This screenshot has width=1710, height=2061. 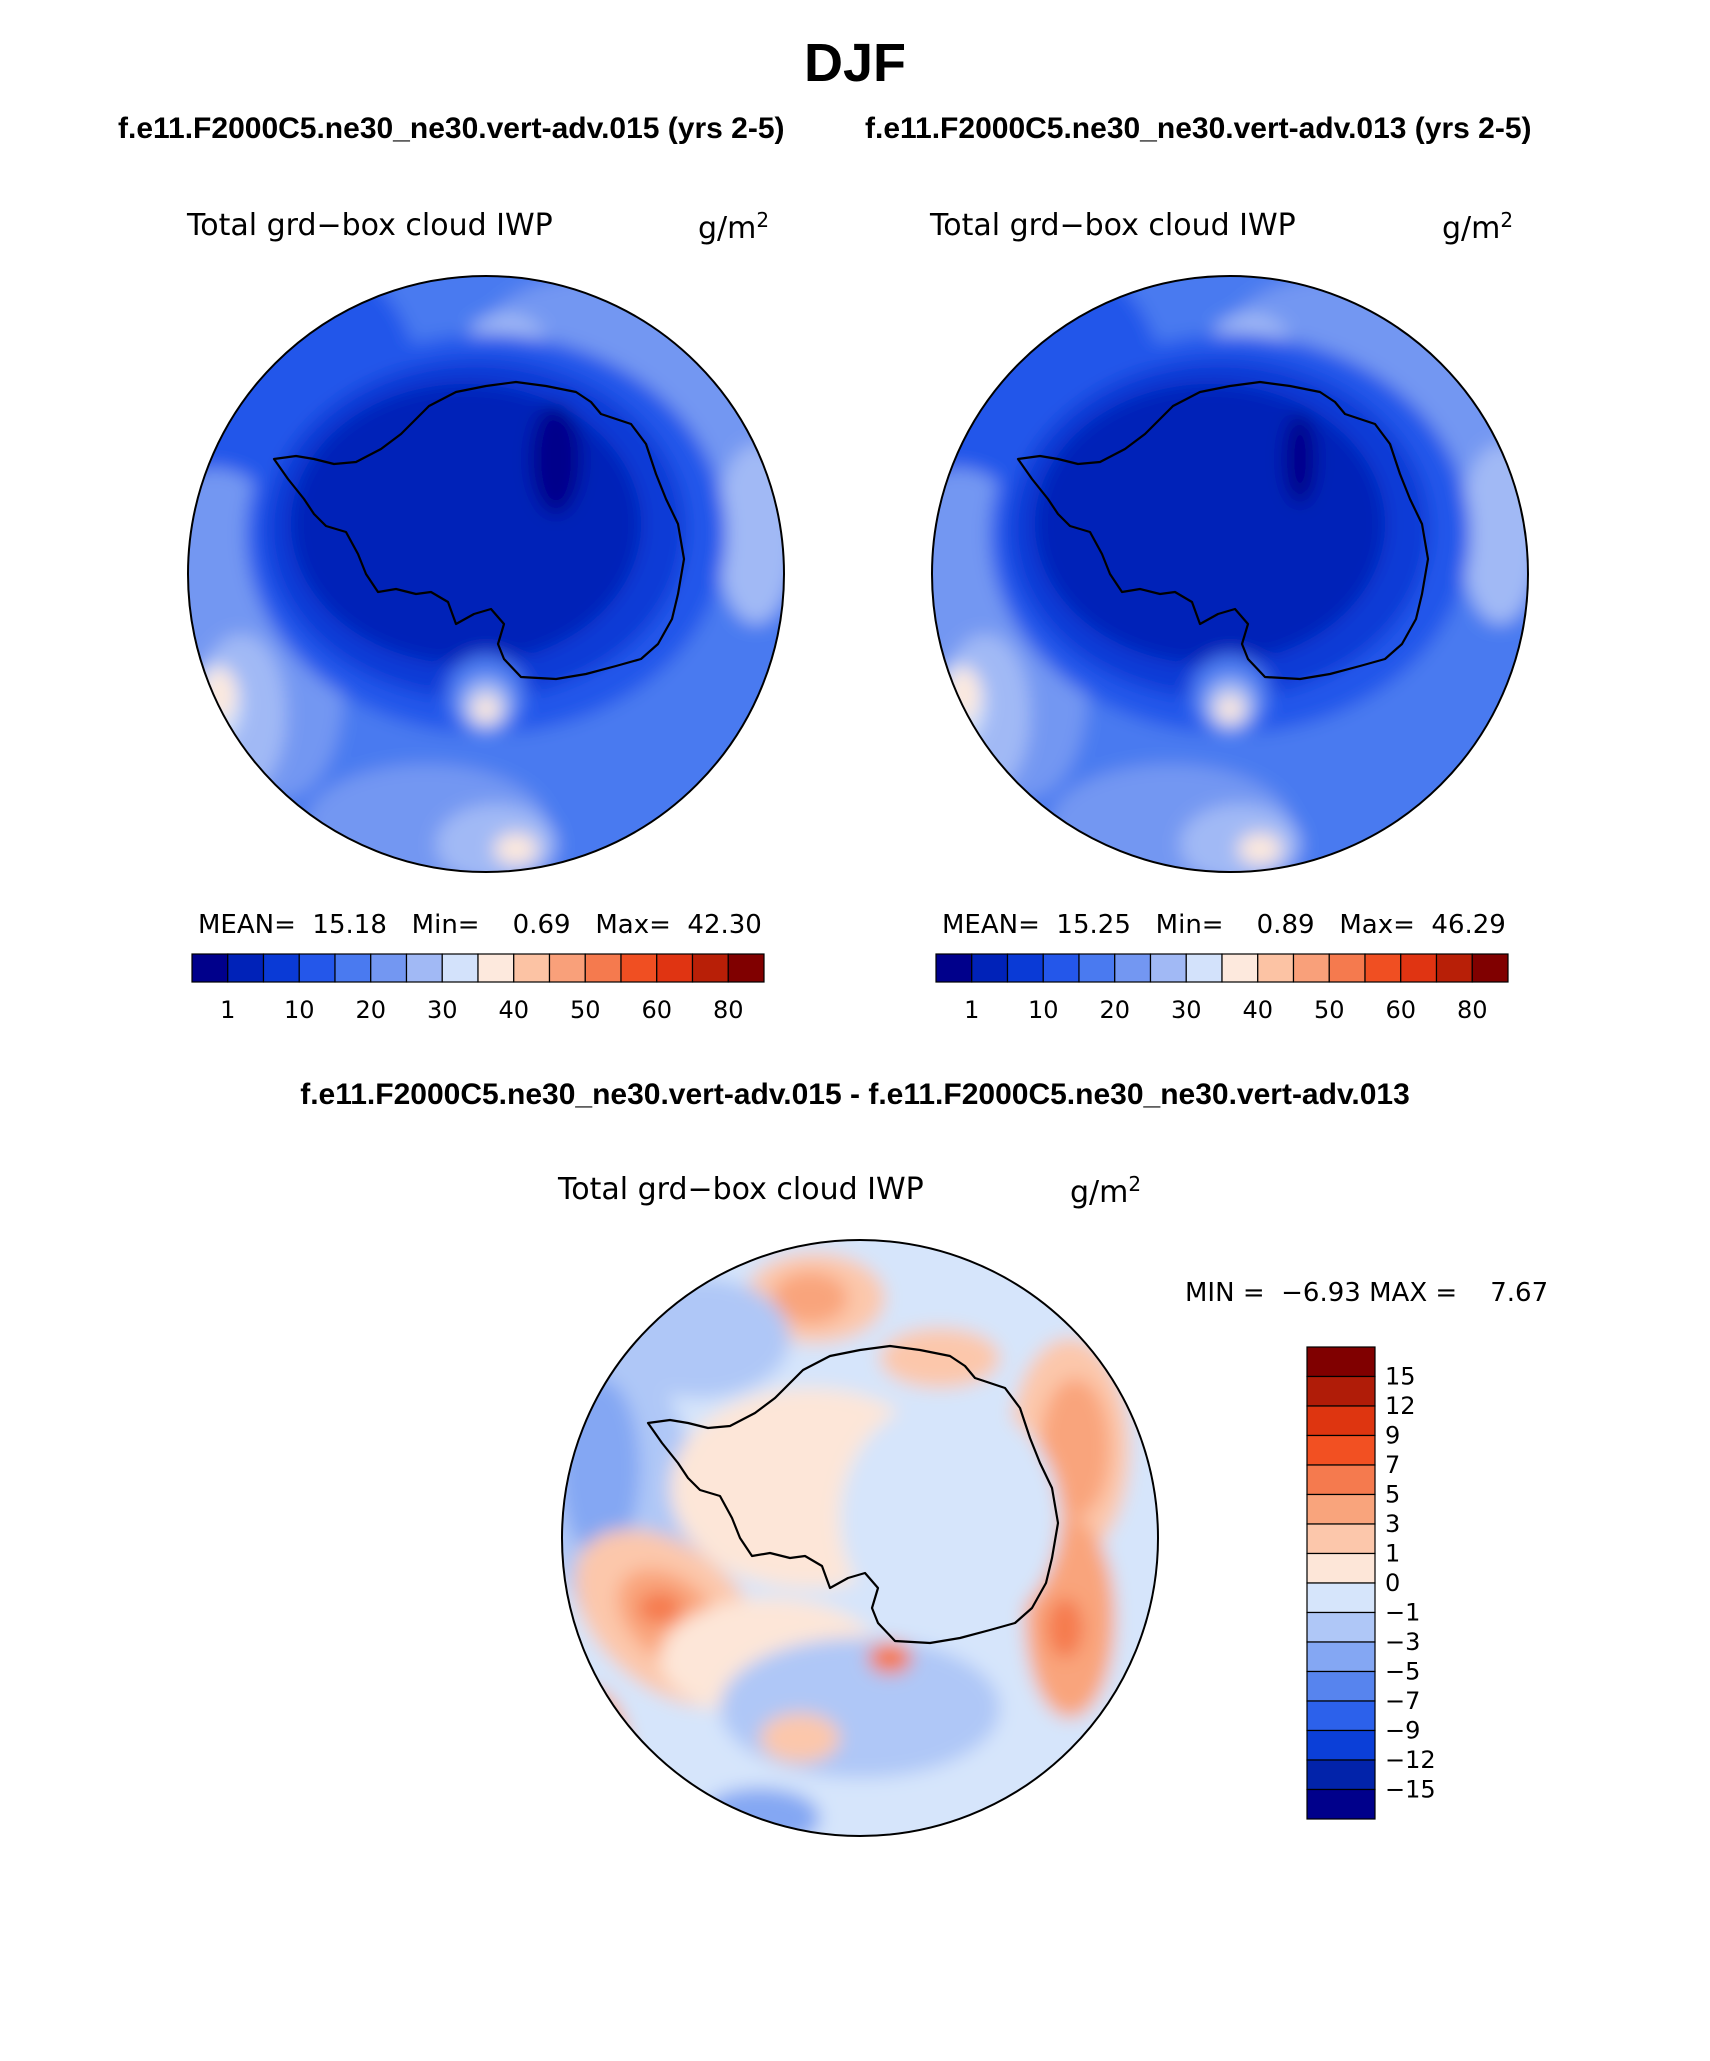 I want to click on panel-c-colorbar-tick-label: 3, so click(x=1392, y=1524).